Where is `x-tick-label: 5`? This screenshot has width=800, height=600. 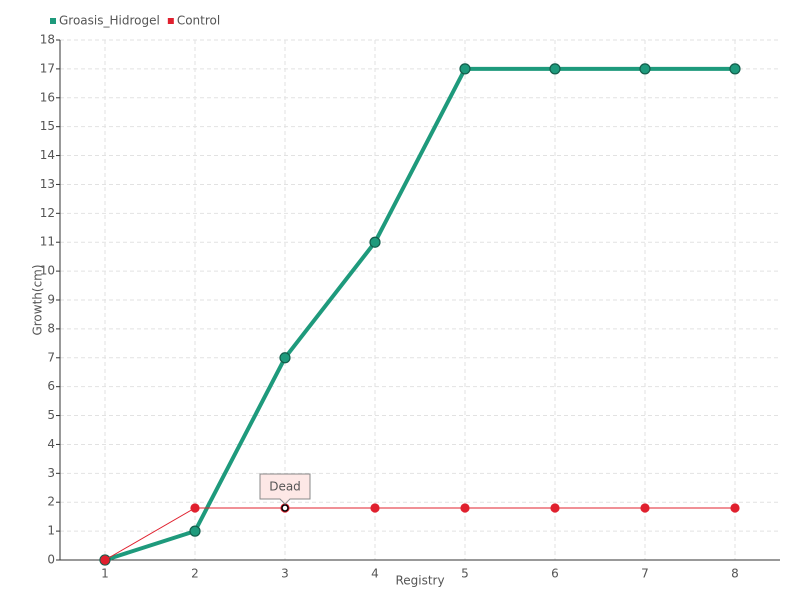
x-tick-label: 5 is located at coordinates (465, 574).